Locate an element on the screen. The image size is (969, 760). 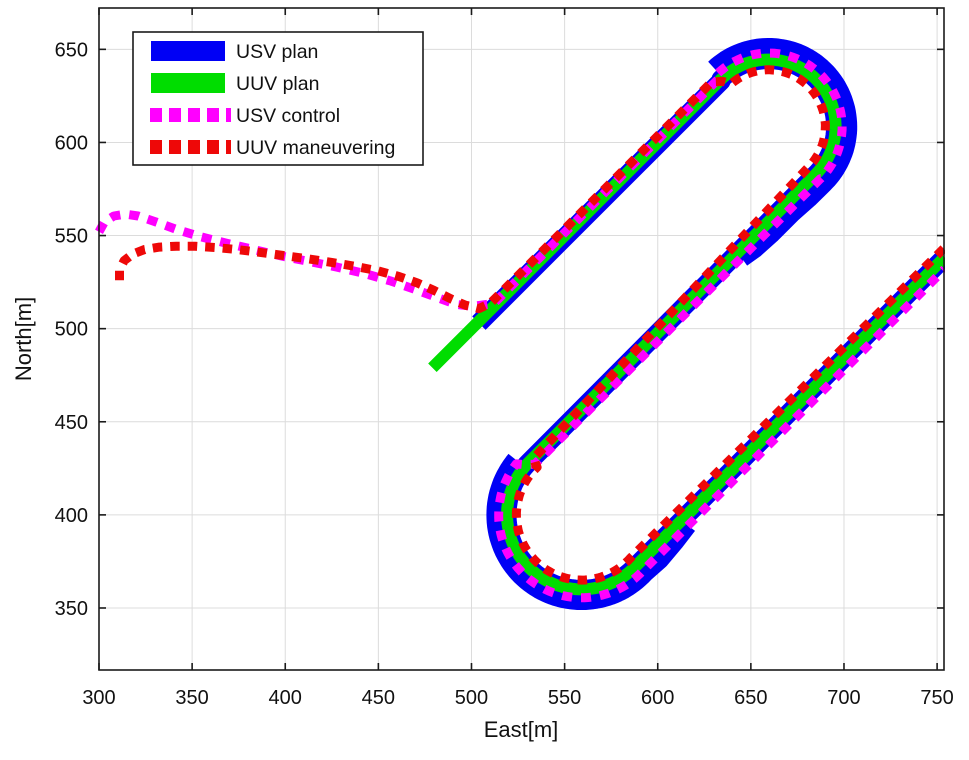
y-tick-label: 400 is located at coordinates (71, 516).